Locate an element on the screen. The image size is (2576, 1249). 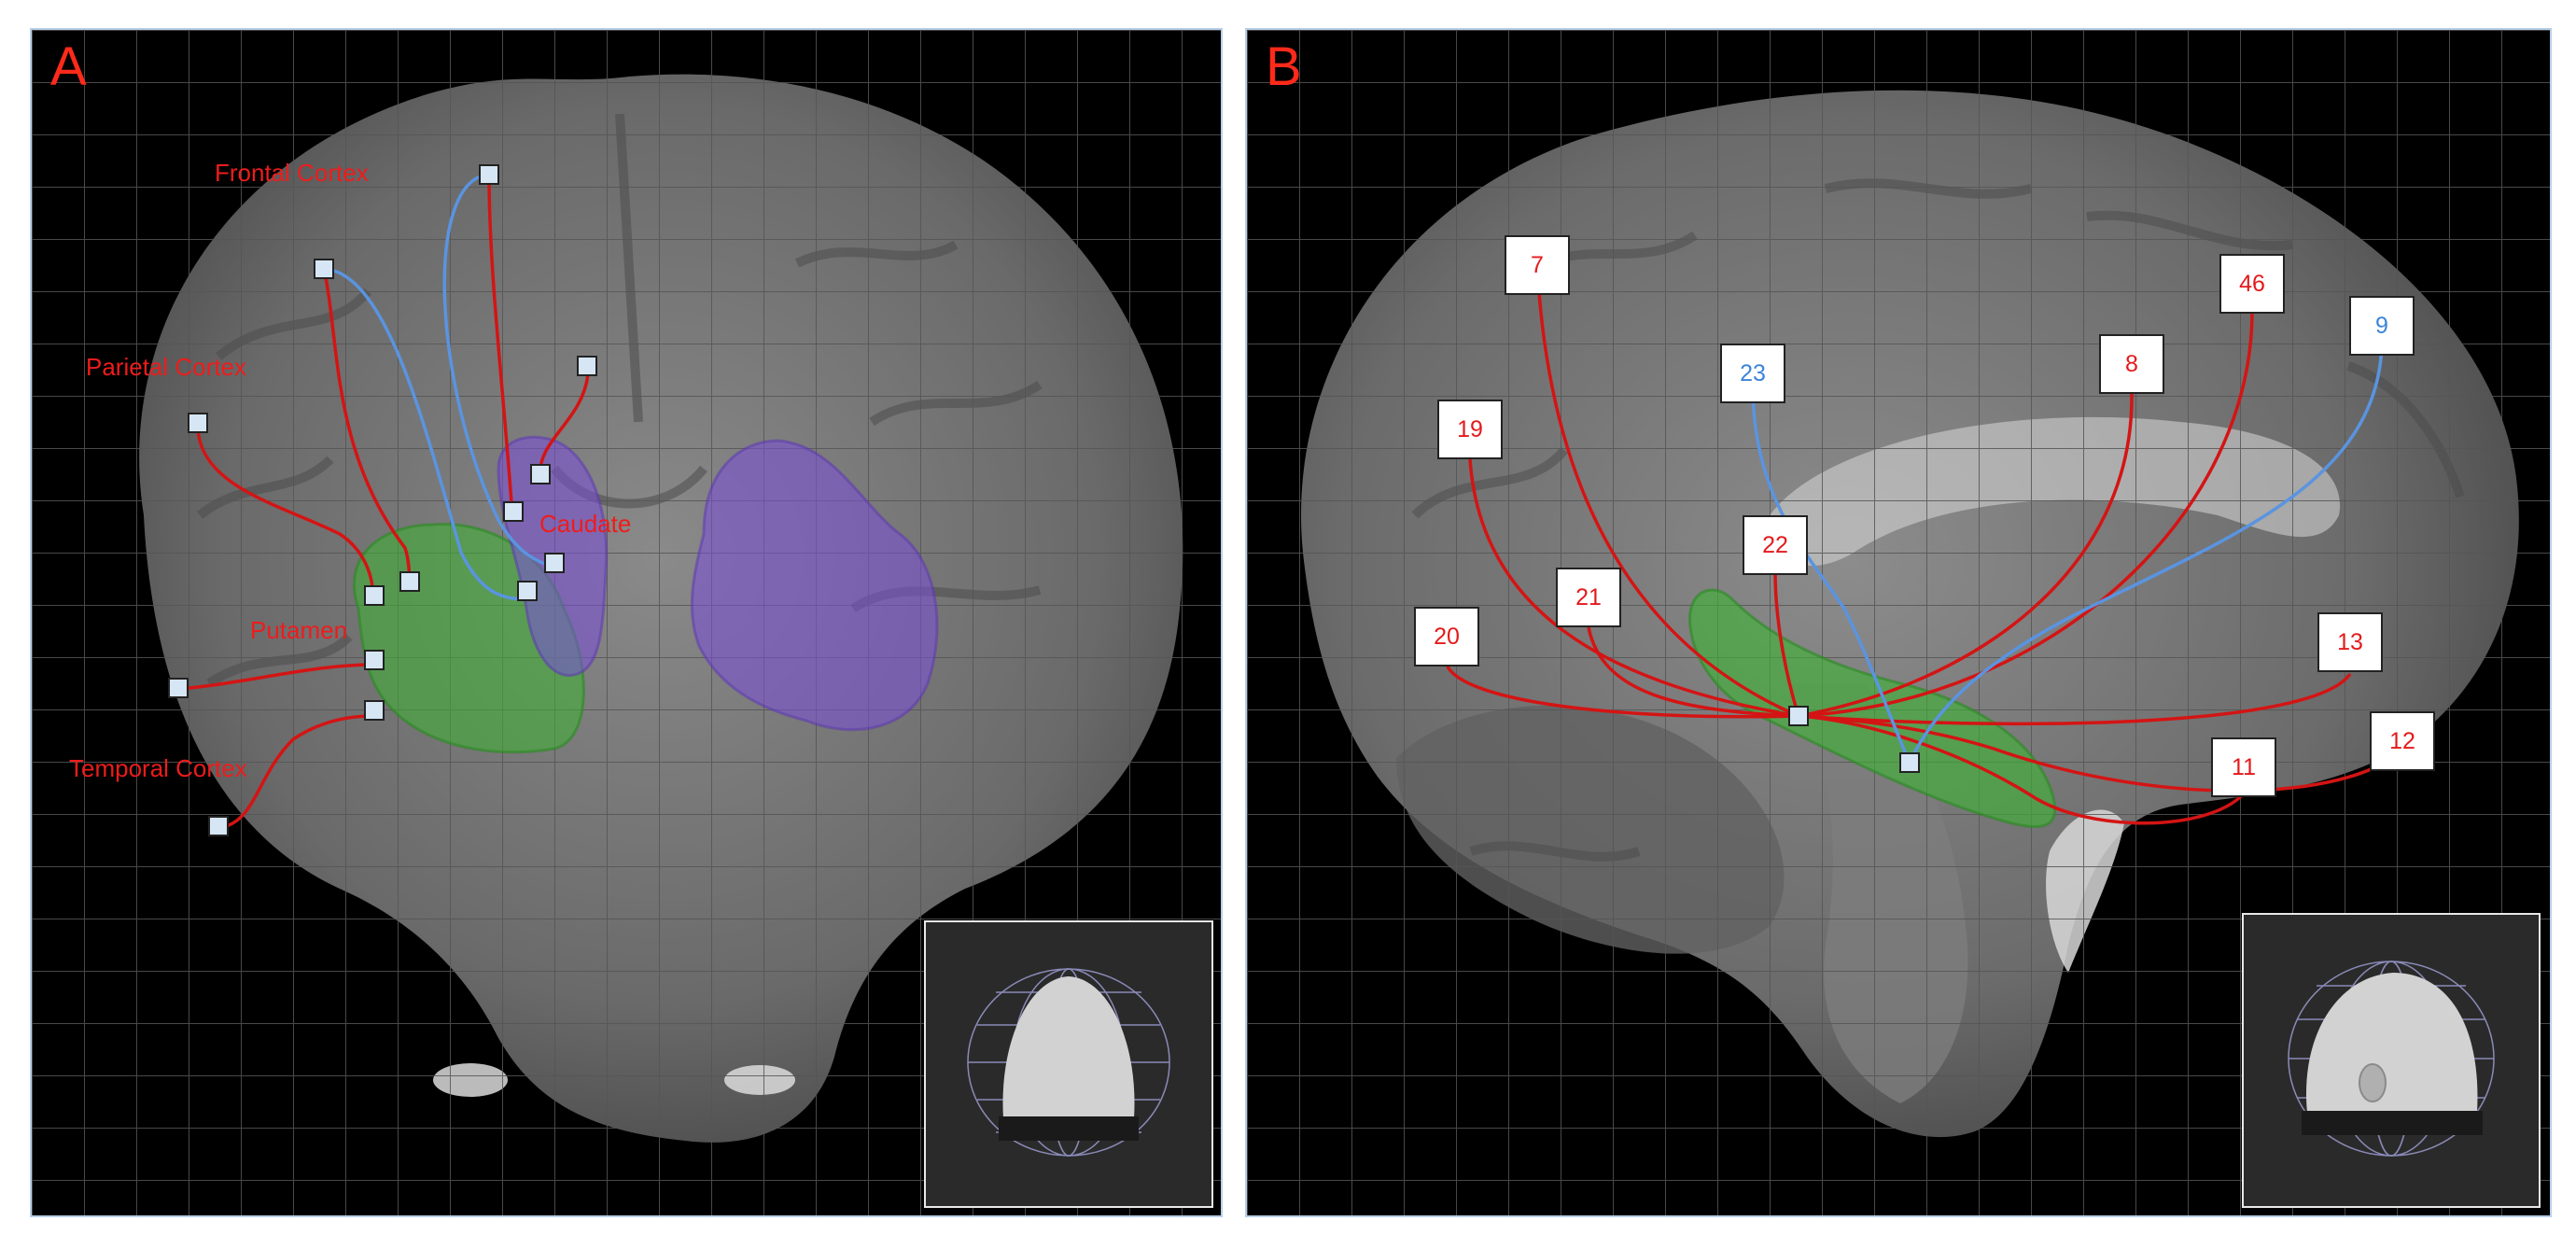
head-orientation-globe is located at coordinates (1068, 1062).